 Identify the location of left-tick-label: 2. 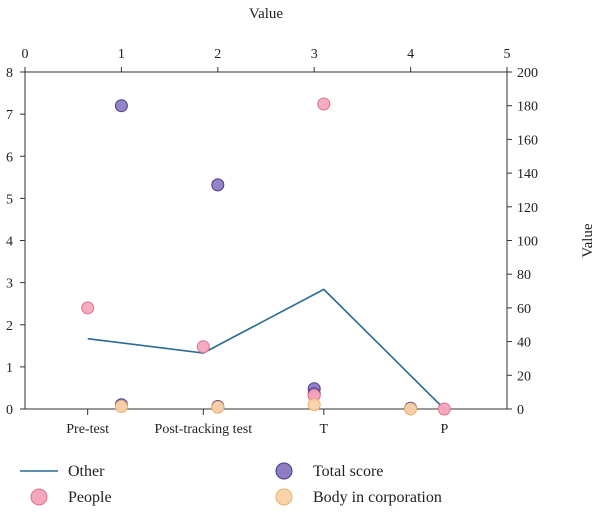
(9, 326).